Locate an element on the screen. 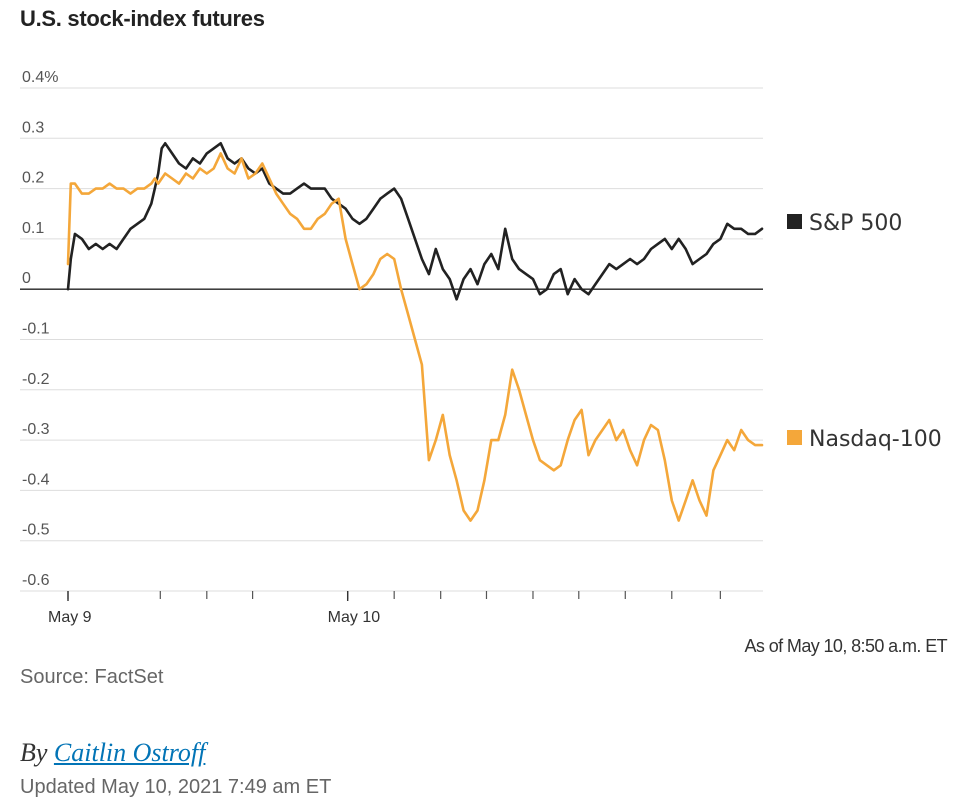 The width and height of the screenshot is (971, 800). x-tick-label: May 10 is located at coordinates (354, 617).